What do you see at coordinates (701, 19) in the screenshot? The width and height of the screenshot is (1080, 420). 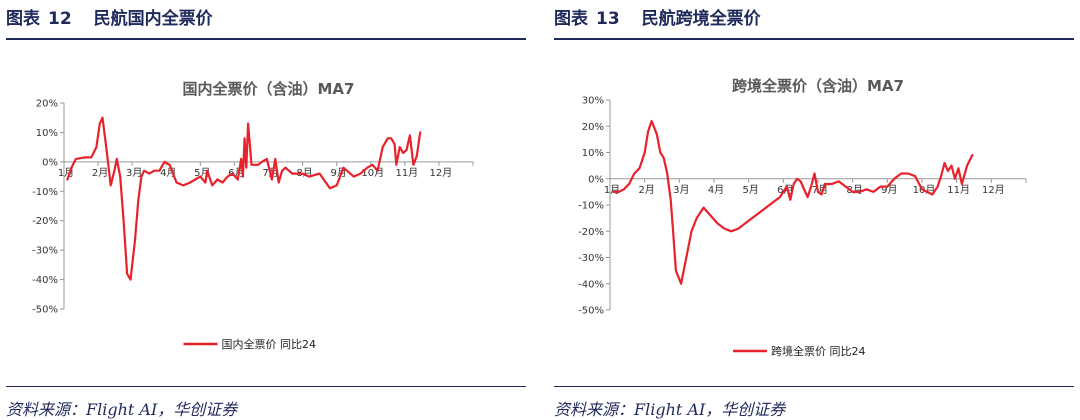 I see `figure-title: 民航跨境全票价` at bounding box center [701, 19].